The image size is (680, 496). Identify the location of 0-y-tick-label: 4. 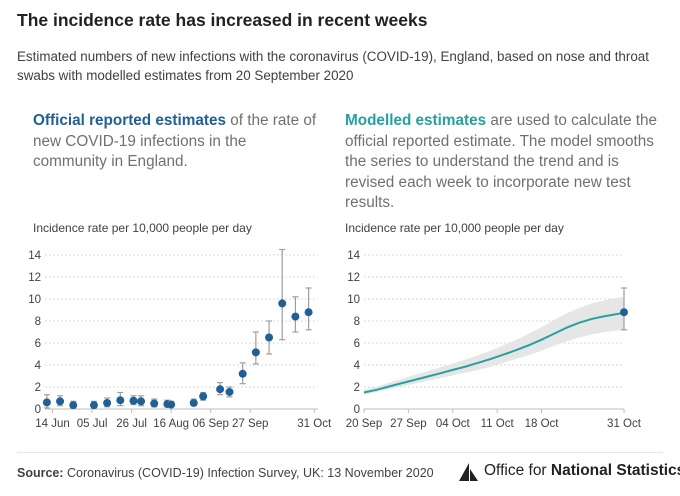
(38, 366).